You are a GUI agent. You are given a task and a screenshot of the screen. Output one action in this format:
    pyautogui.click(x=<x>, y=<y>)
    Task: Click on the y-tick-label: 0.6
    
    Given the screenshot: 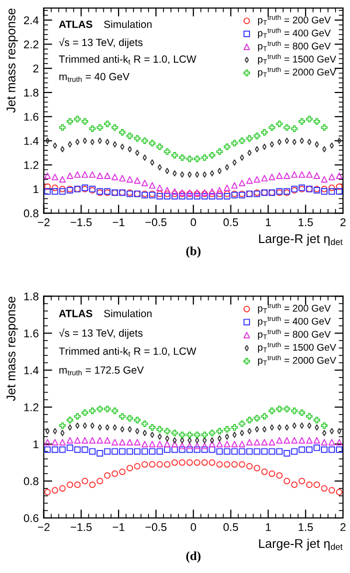 What is the action you would take?
    pyautogui.click(x=31, y=518)
    